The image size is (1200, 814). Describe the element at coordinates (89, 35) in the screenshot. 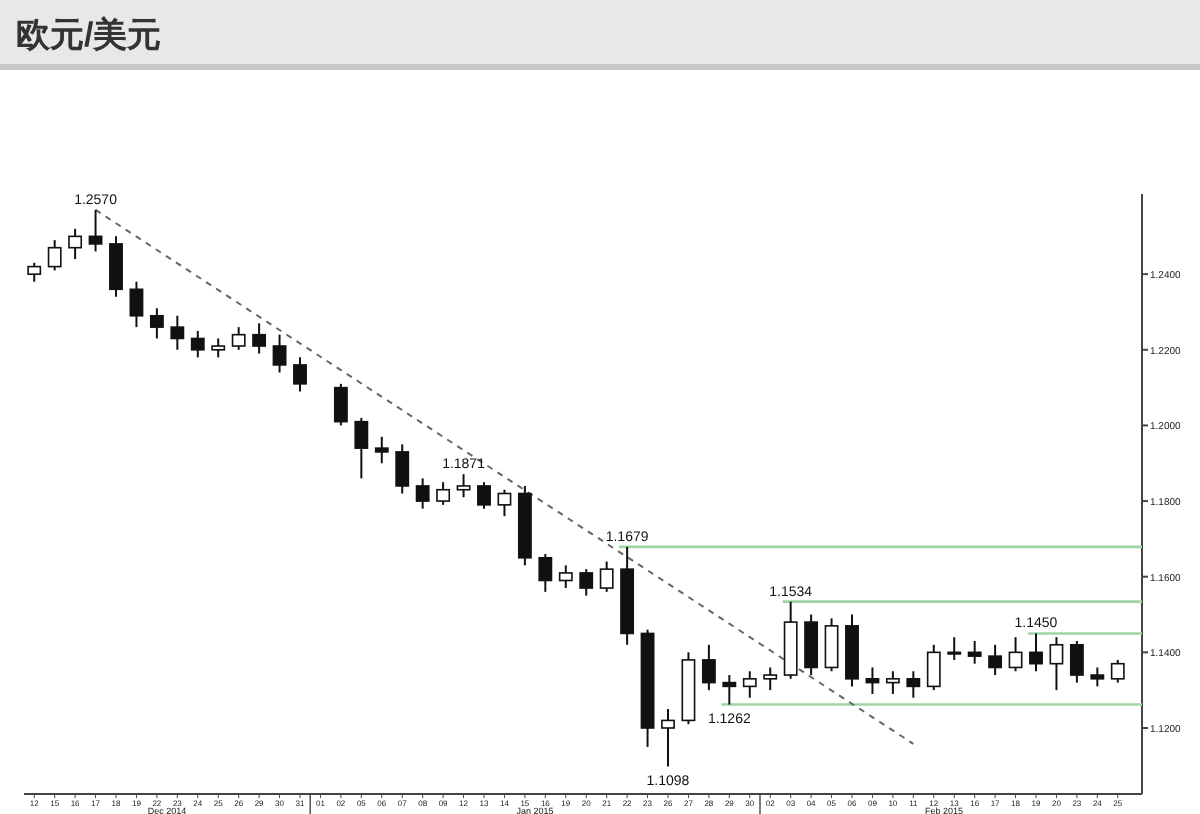

I see `chart-title: 欧元/美元` at that location.